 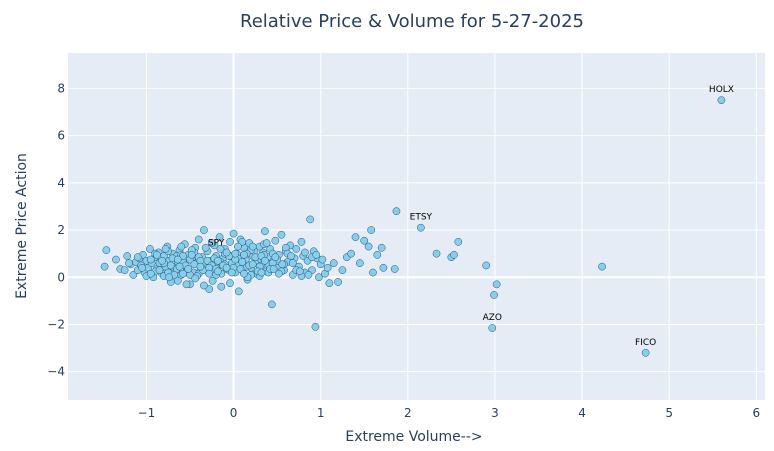 What do you see at coordinates (234, 413) in the screenshot?
I see `x-tick-label: 0` at bounding box center [234, 413].